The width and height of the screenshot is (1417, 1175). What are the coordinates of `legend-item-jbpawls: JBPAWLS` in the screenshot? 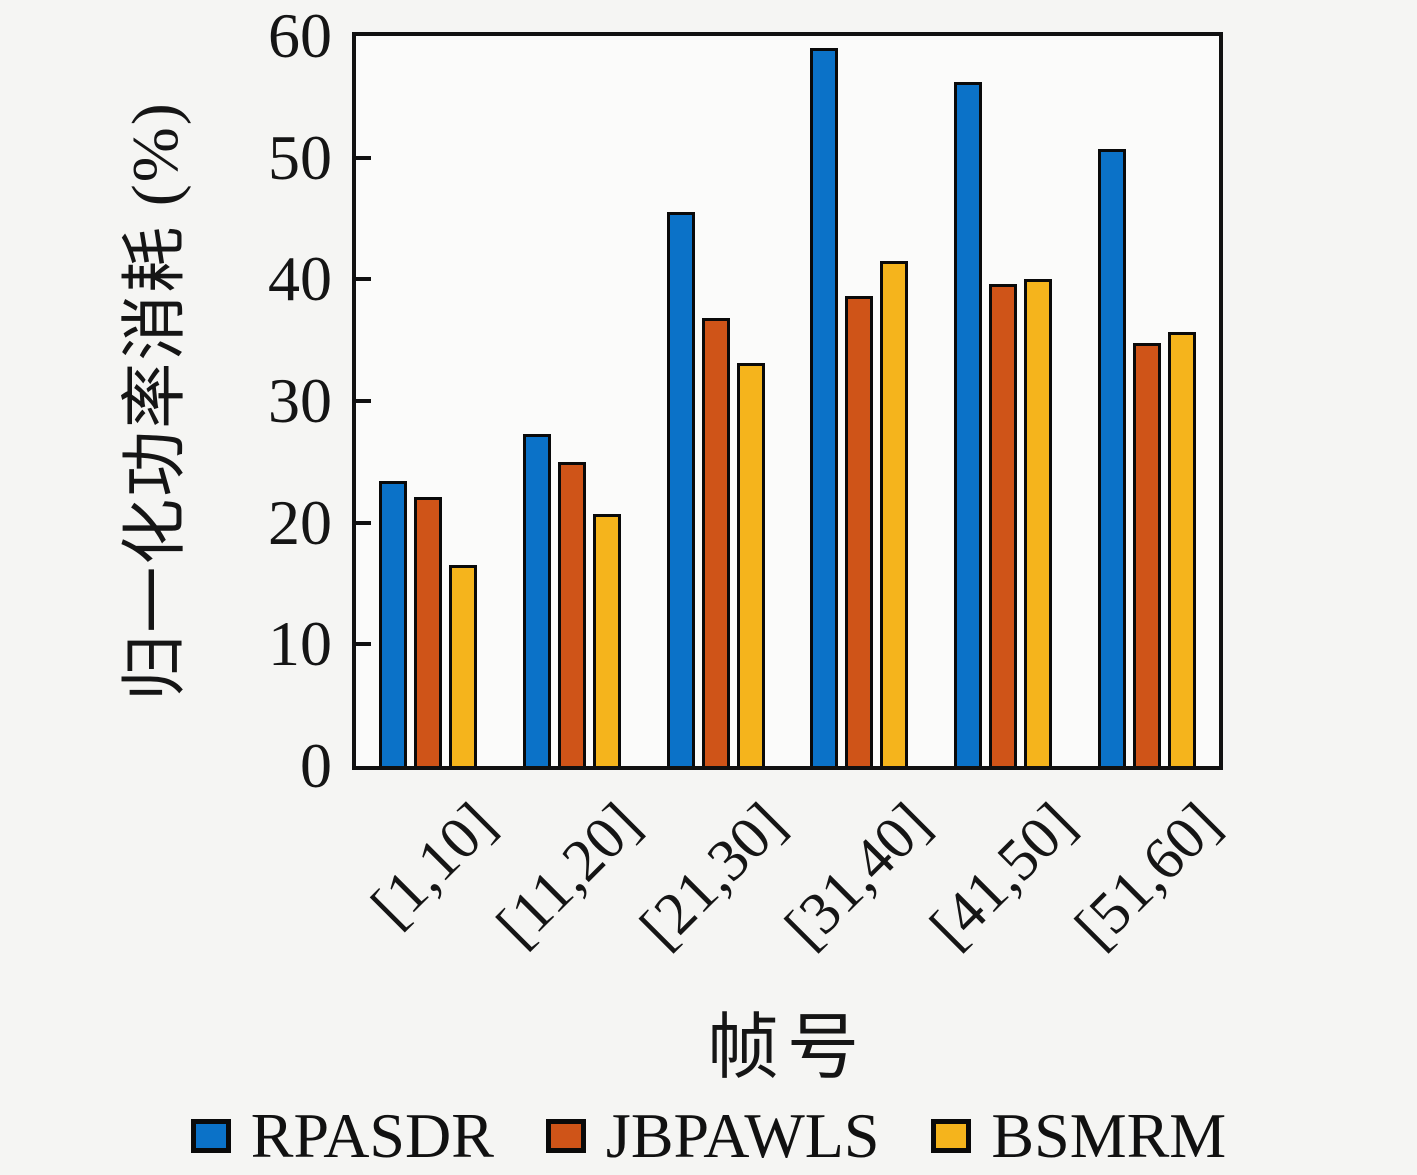 It's located at (712, 1136).